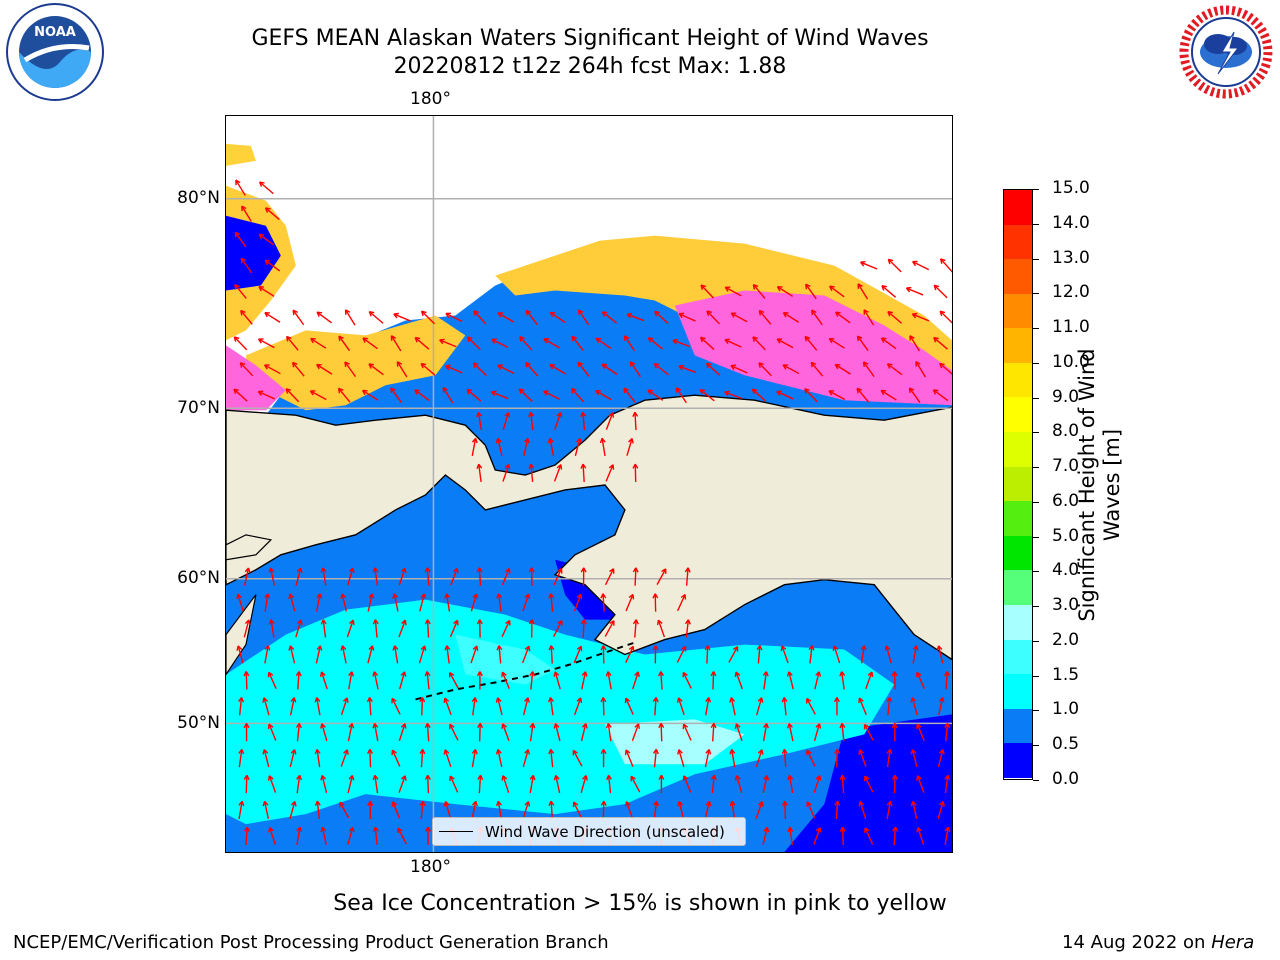  Describe the element at coordinates (1036, 746) in the screenshot. I see `colorbar-tick` at that location.